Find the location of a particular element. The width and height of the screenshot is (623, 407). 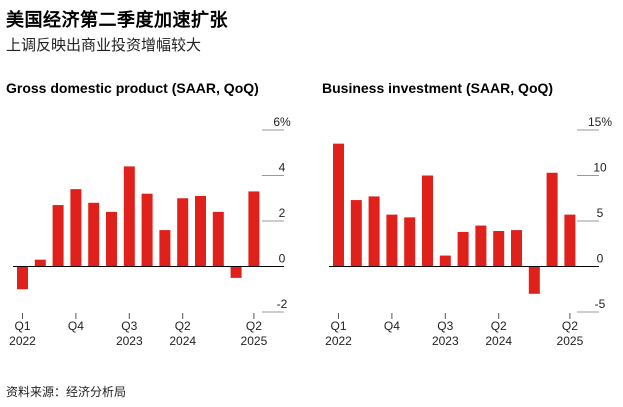

investment-ytick-label: 0 is located at coordinates (600, 259).